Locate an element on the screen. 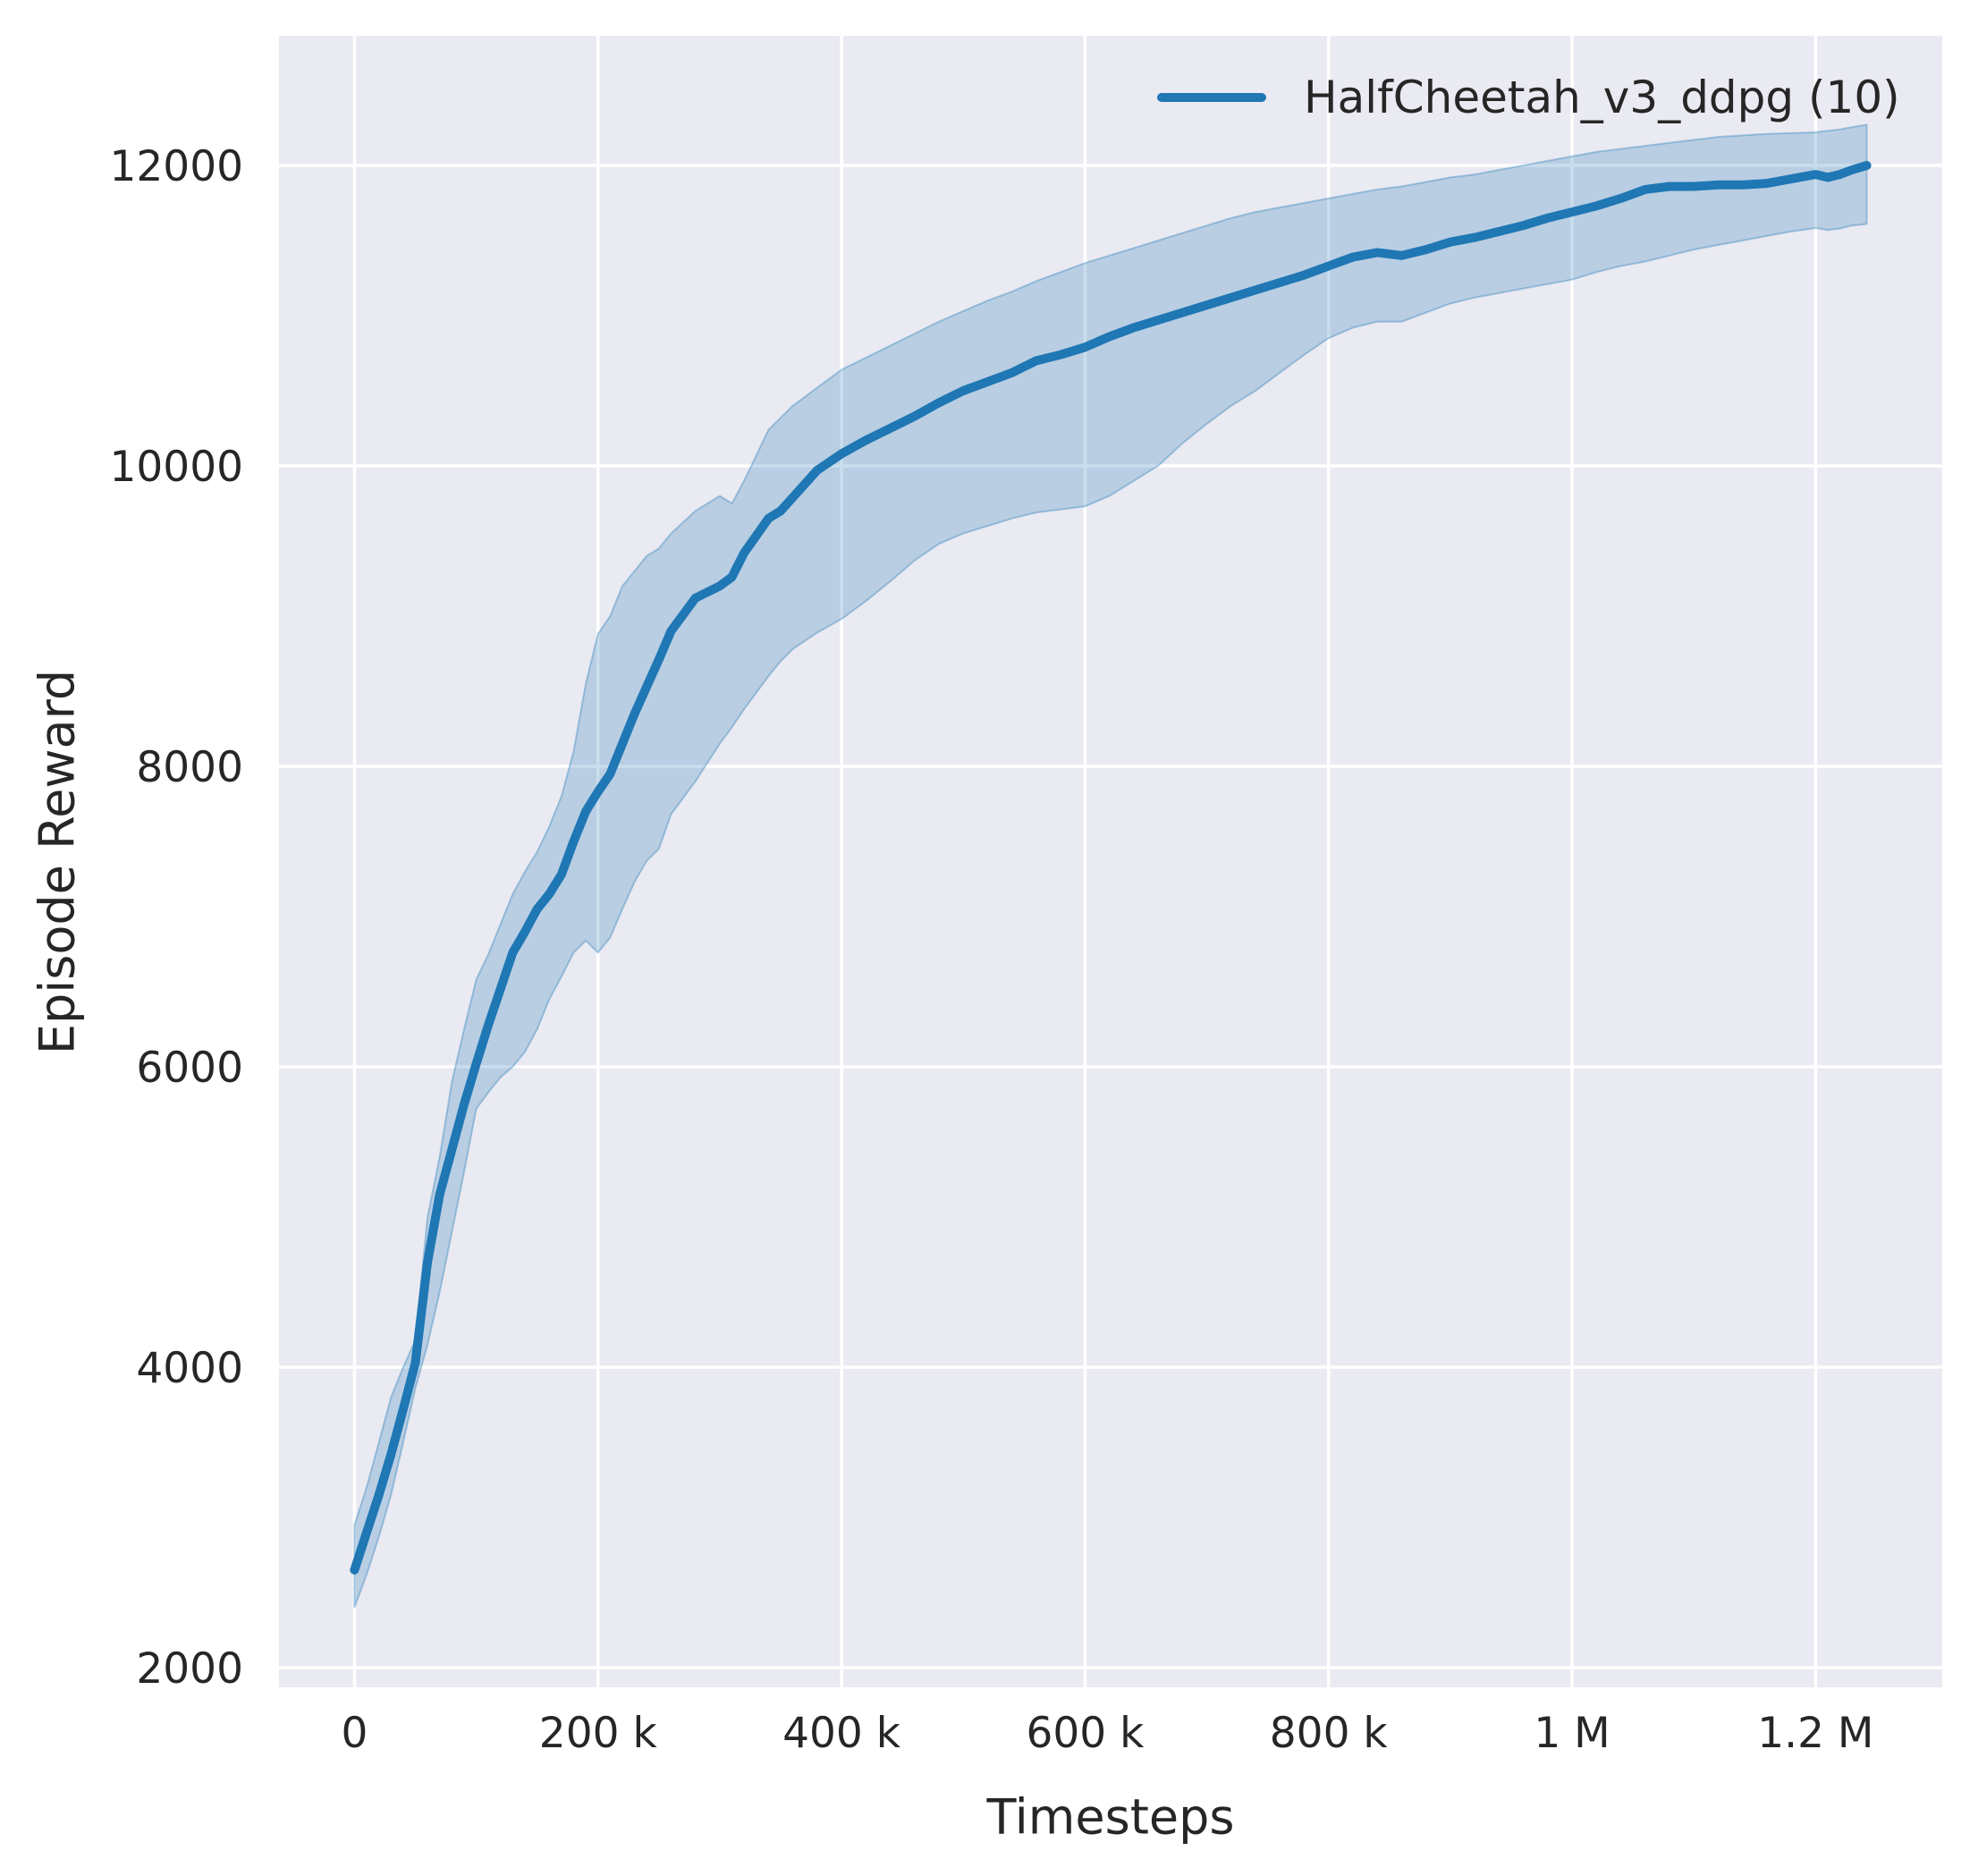 Image resolution: width=1978 pixels, height=1876 pixels. legend-label: HalfCheetah_v3_ddpg (10) is located at coordinates (1602, 98).